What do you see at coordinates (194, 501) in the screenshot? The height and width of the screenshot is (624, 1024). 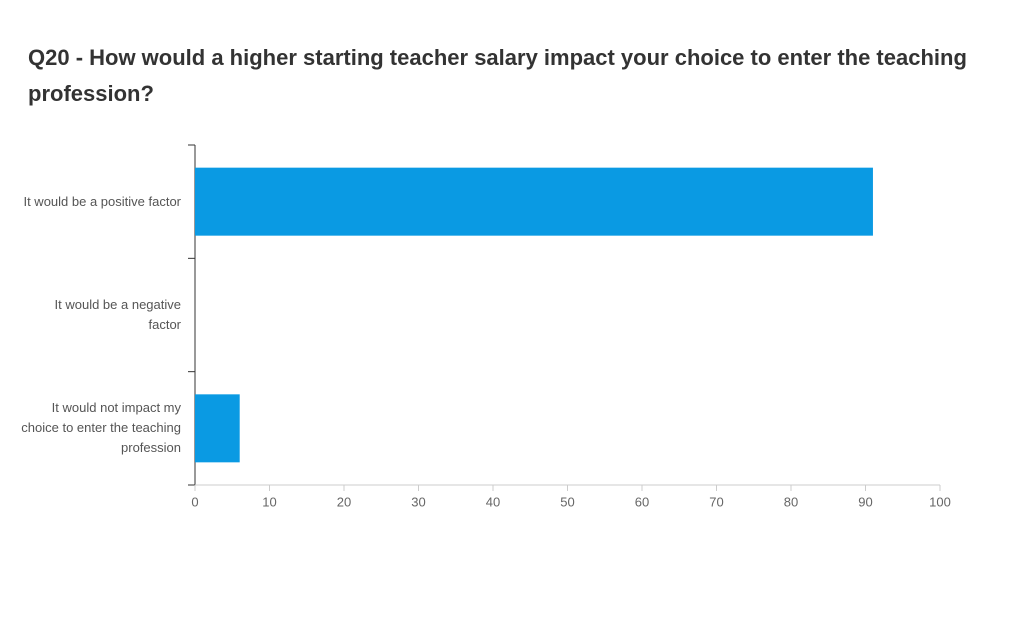 I see `x-tick-label: 0` at bounding box center [194, 501].